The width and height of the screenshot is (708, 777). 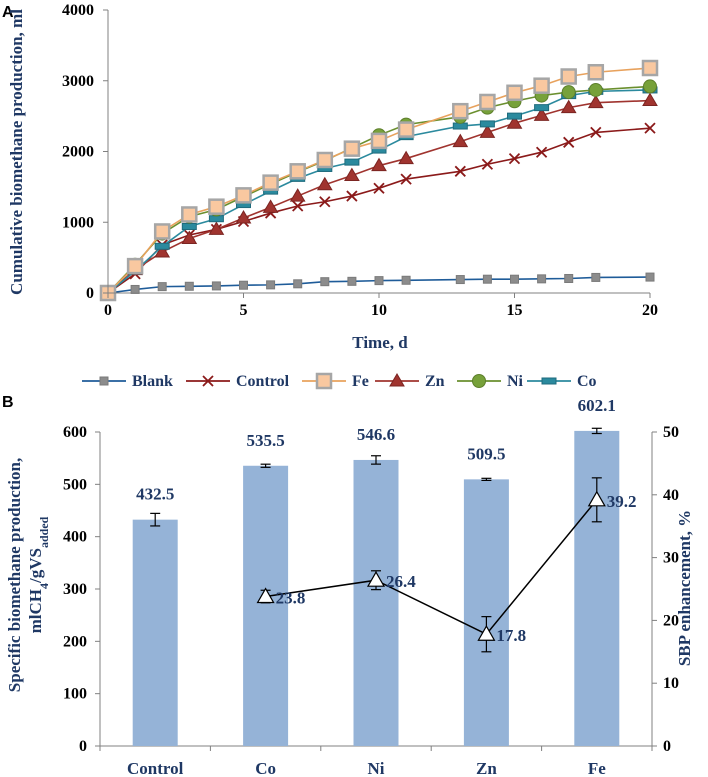 What do you see at coordinates (379, 310) in the screenshot?
I see `panel-a-x-tick-label: 10` at bounding box center [379, 310].